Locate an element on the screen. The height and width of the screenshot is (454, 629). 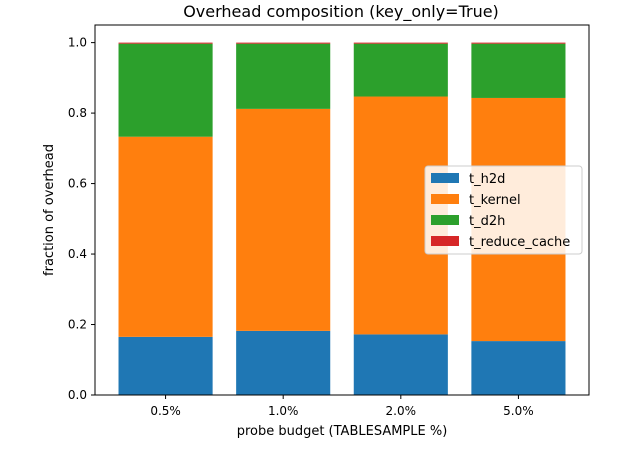
x-axis-label: probe budget (TABLESAMPLE %) is located at coordinates (342, 431).